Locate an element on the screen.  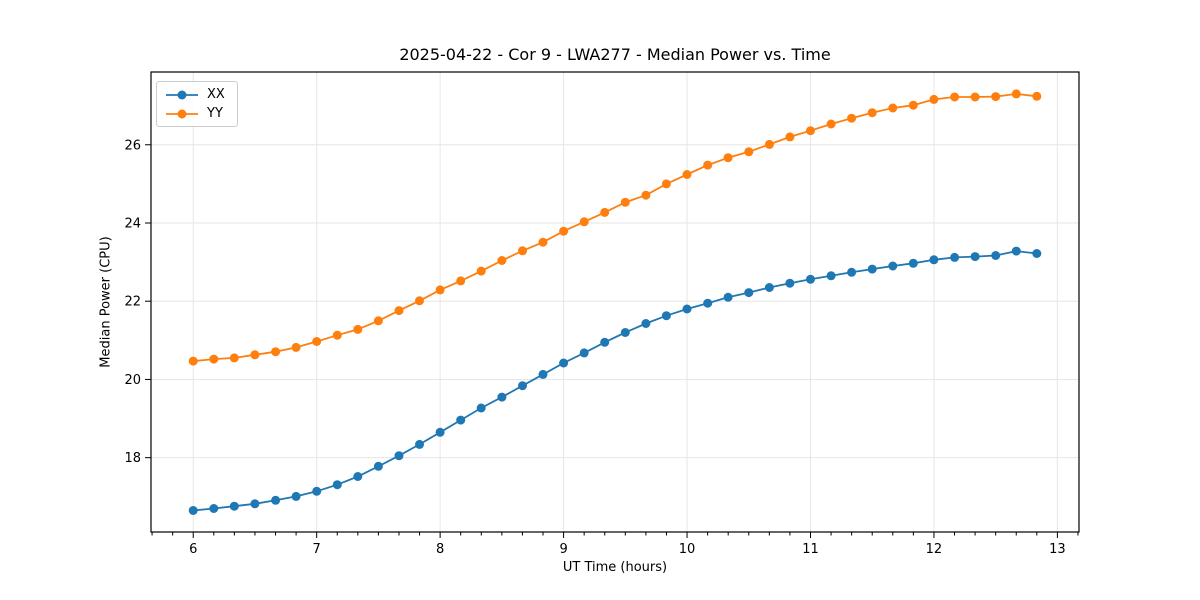
x-tick-label: 9 is located at coordinates (563, 549).